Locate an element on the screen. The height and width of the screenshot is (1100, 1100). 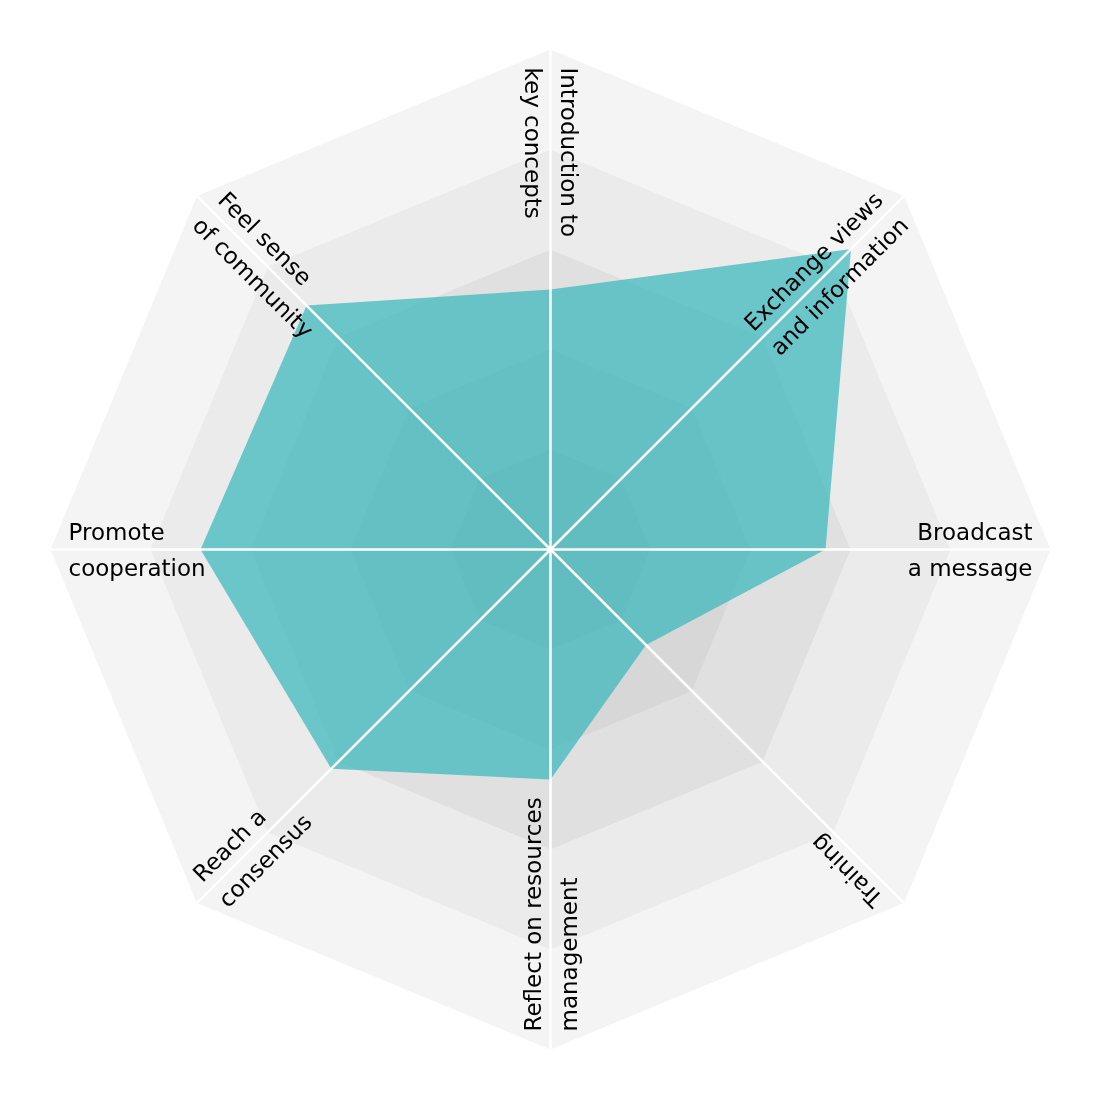
spoke-label: Broadcast a message is located at coordinates (970, 549).